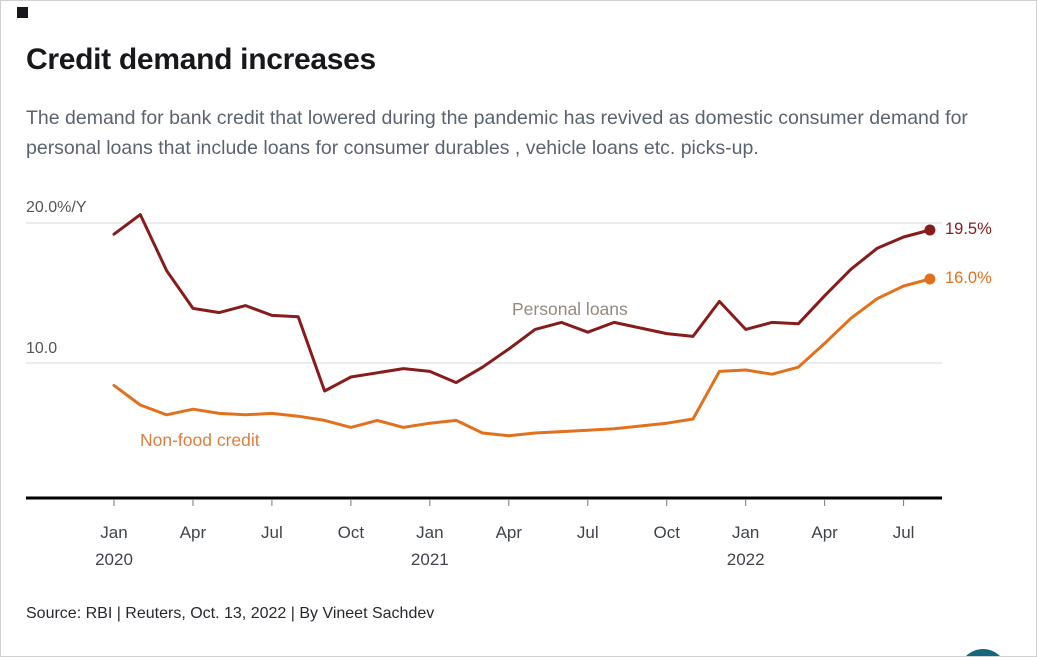 This screenshot has height=657, width=1037. Describe the element at coordinates (42, 348) in the screenshot. I see `y-axis-label-mid: 10.0` at that location.